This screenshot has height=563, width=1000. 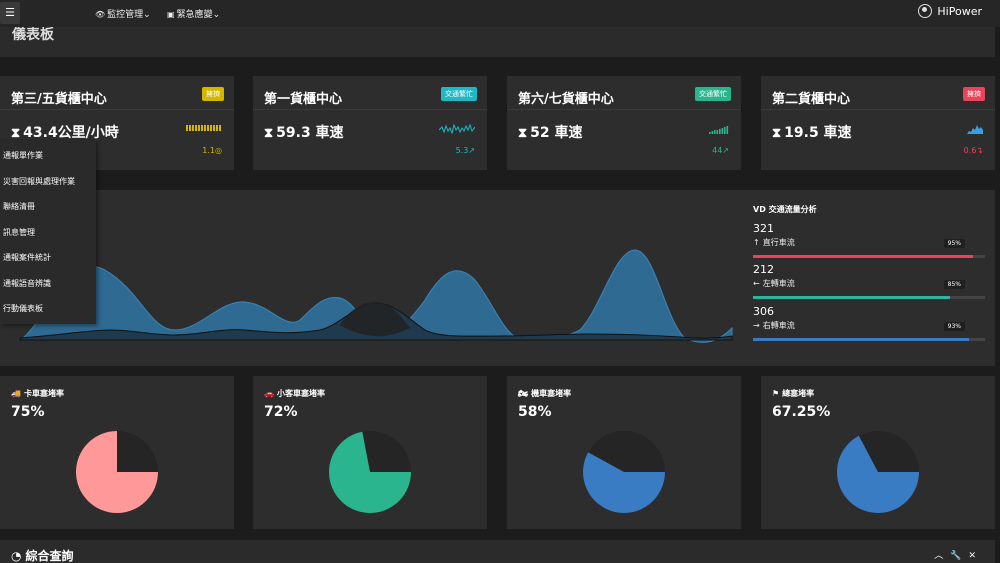 What do you see at coordinates (19, 232) in the screenshot?
I see `side-menu-item: 訊息管理` at bounding box center [19, 232].